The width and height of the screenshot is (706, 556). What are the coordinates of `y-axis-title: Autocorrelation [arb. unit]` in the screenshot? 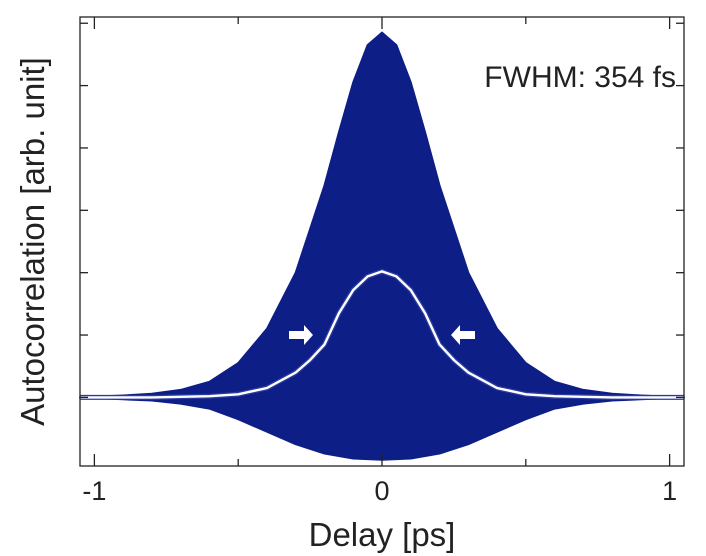 It's located at (32, 241).